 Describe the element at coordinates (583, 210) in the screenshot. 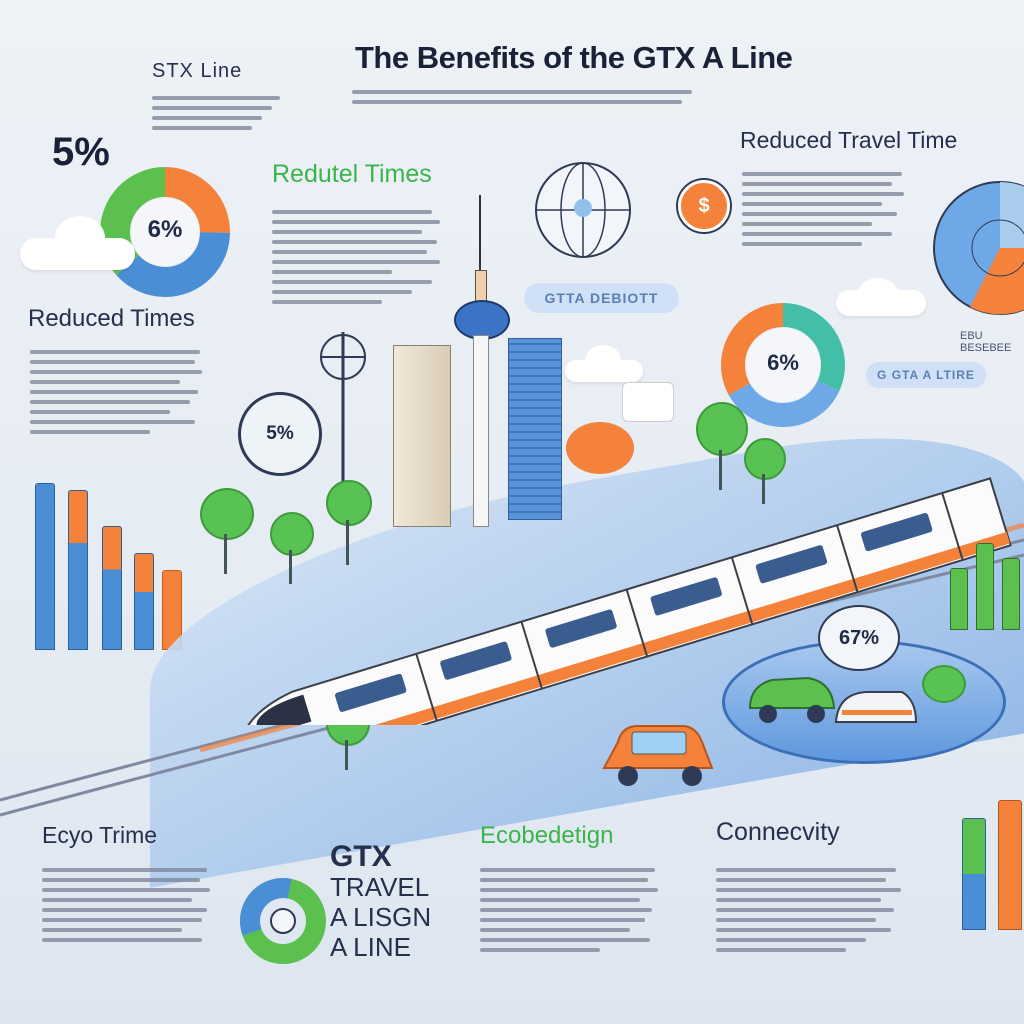

I see `globe-icon` at that location.